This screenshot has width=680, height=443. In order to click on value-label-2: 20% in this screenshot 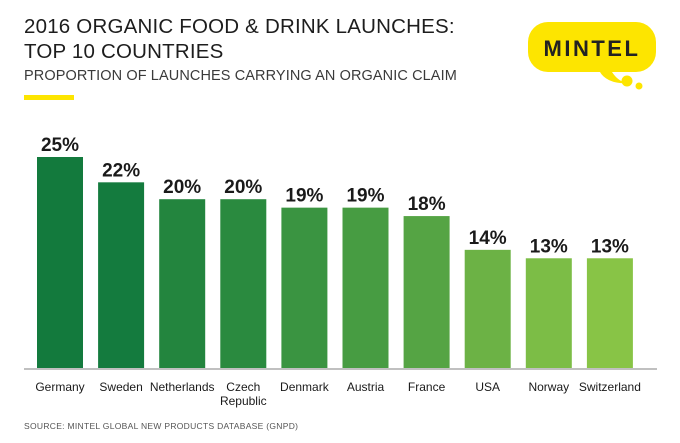, I will do `click(182, 187)`.